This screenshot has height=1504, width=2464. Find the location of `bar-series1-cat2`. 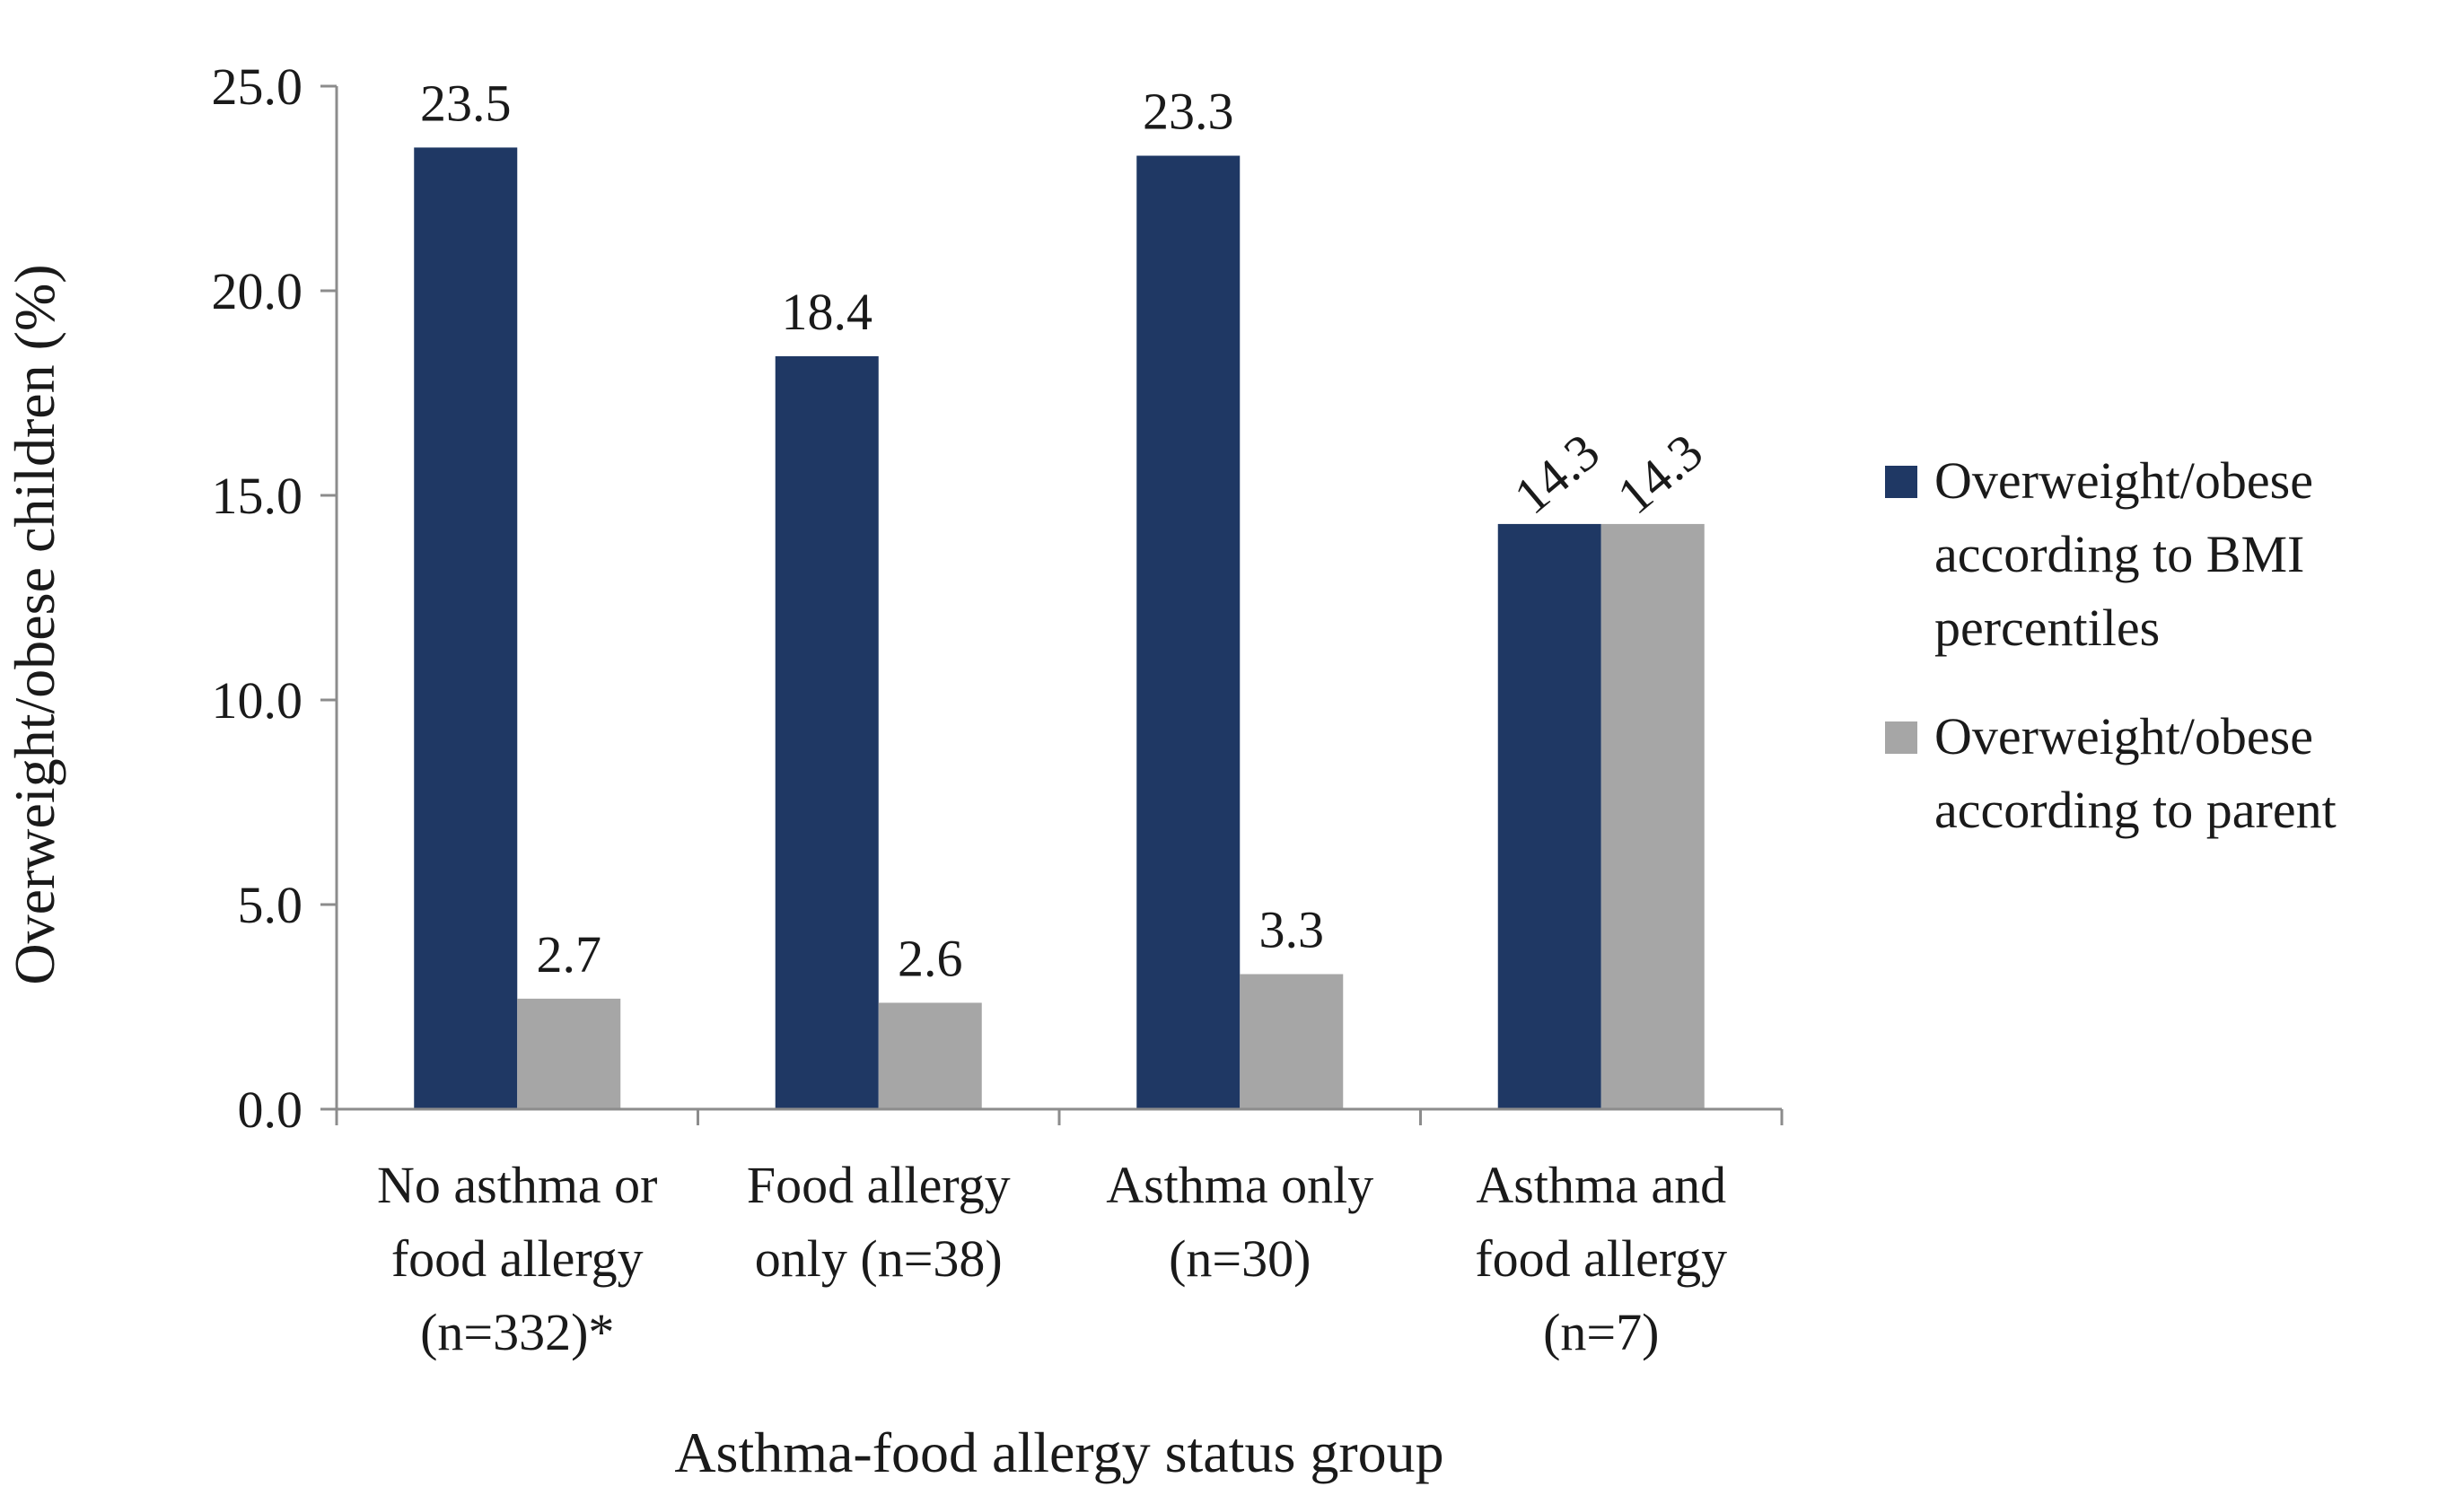

bar-series1-cat2 is located at coordinates (827, 732).